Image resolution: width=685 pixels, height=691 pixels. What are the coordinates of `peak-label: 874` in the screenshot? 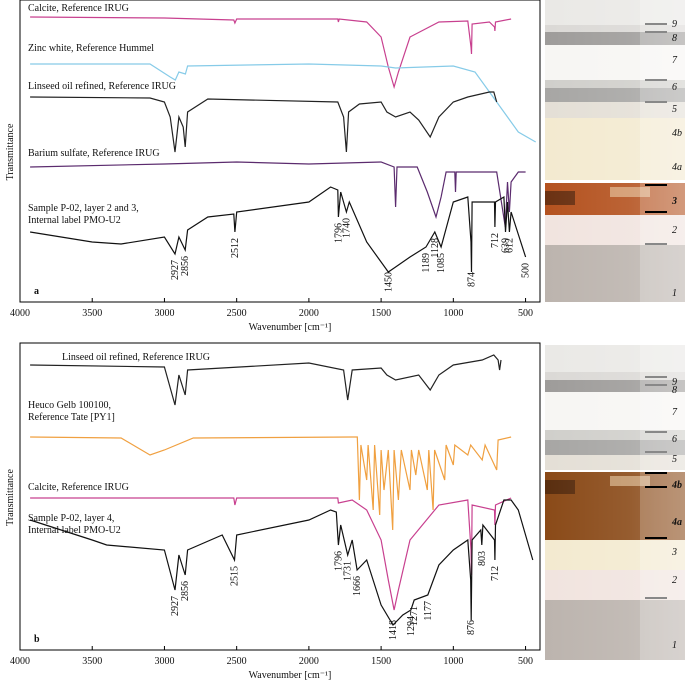 It's located at (472, 279).